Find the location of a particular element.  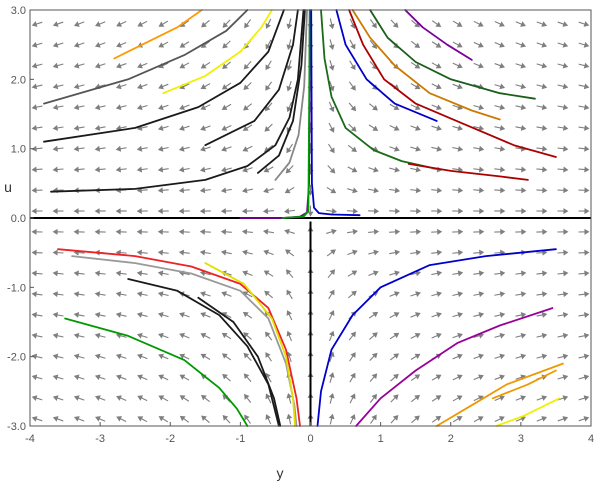

y-tick-label: 3.0 is located at coordinates (18, 11).